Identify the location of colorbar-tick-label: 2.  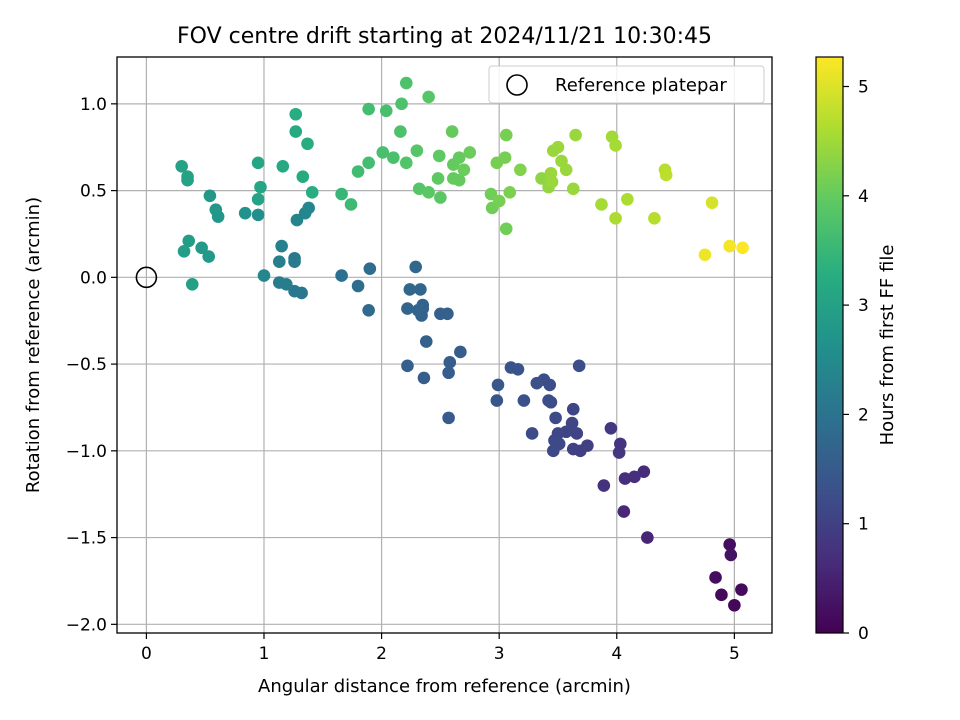
(863, 415).